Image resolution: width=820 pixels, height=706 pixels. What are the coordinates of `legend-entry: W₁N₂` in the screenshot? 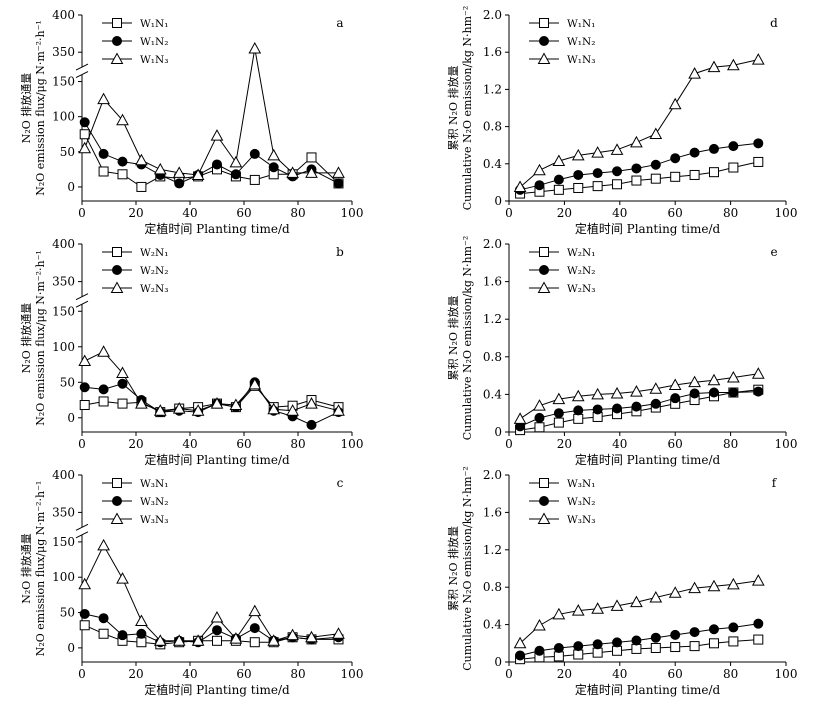 It's located at (562, 42).